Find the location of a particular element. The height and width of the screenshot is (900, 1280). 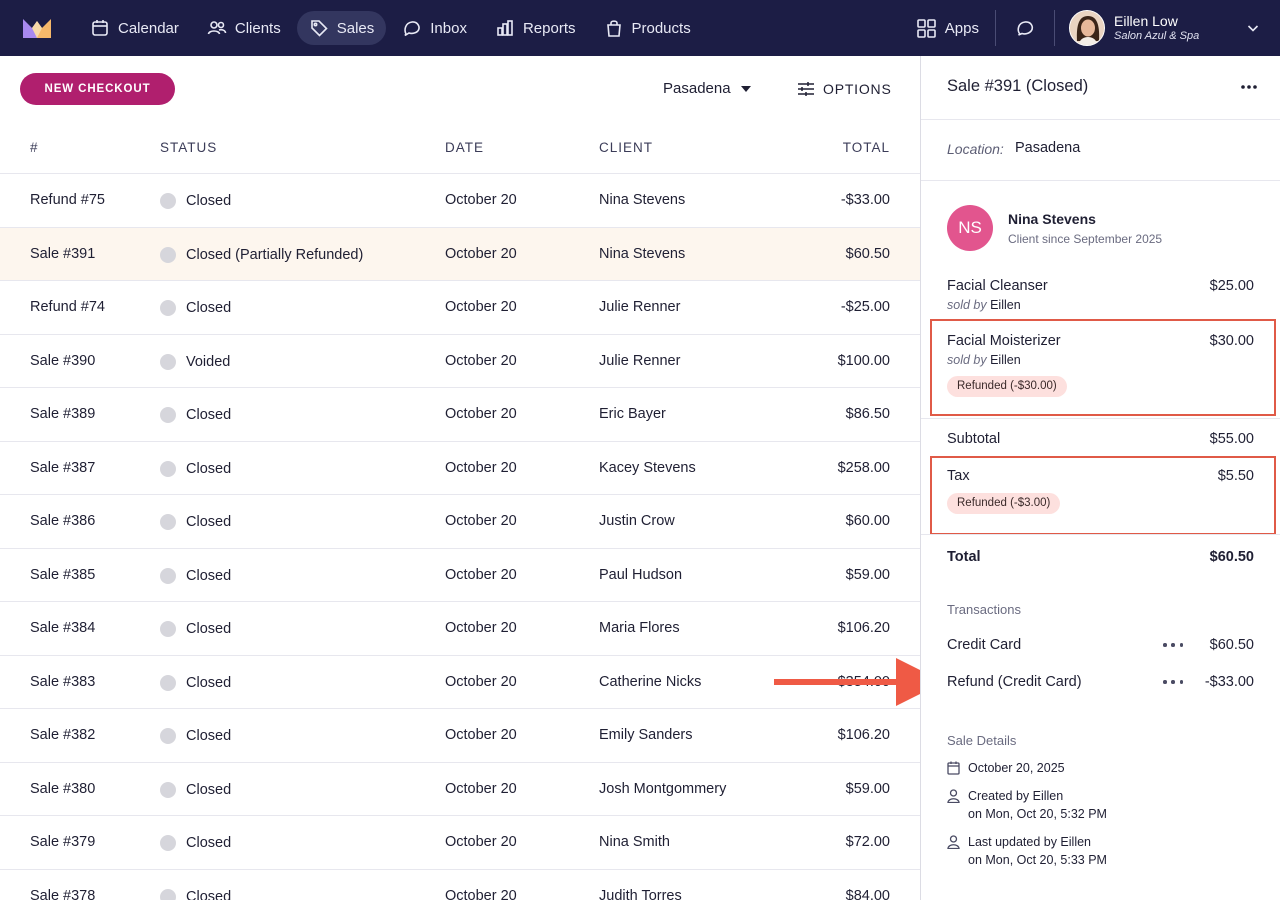

sale-total: -$33.00 is located at coordinates (865, 200).